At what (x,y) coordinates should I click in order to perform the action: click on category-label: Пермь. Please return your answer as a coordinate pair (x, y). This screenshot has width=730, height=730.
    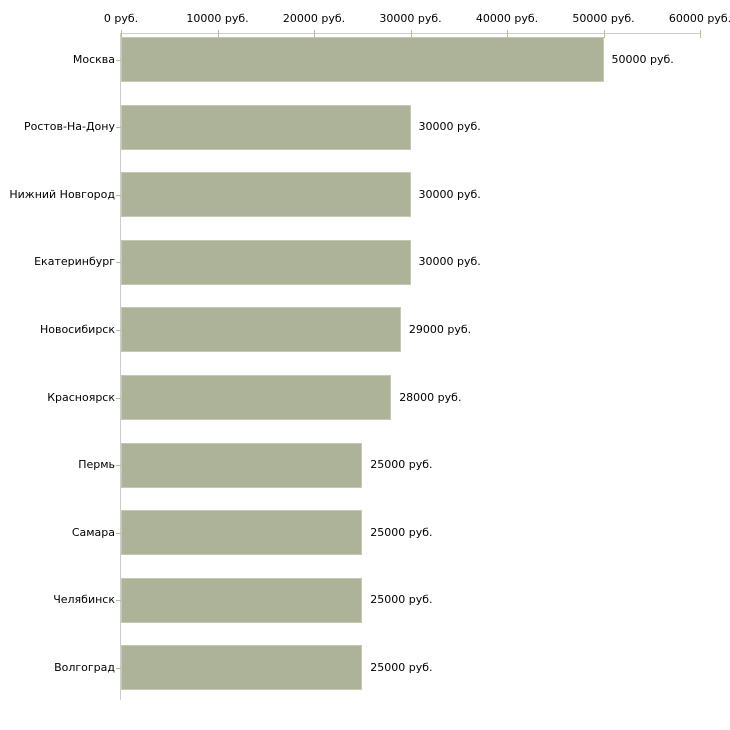
    Looking at the image, I should click on (96, 465).